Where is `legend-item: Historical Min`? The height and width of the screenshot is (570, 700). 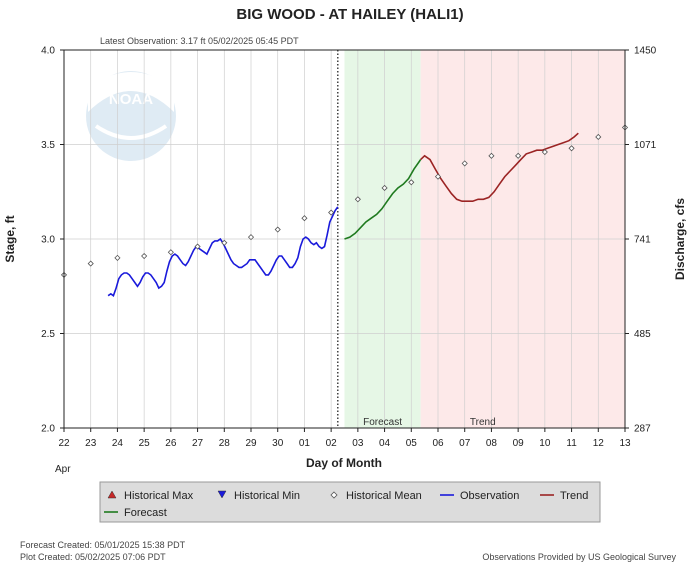
legend-item: Historical Min is located at coordinates (258, 496).